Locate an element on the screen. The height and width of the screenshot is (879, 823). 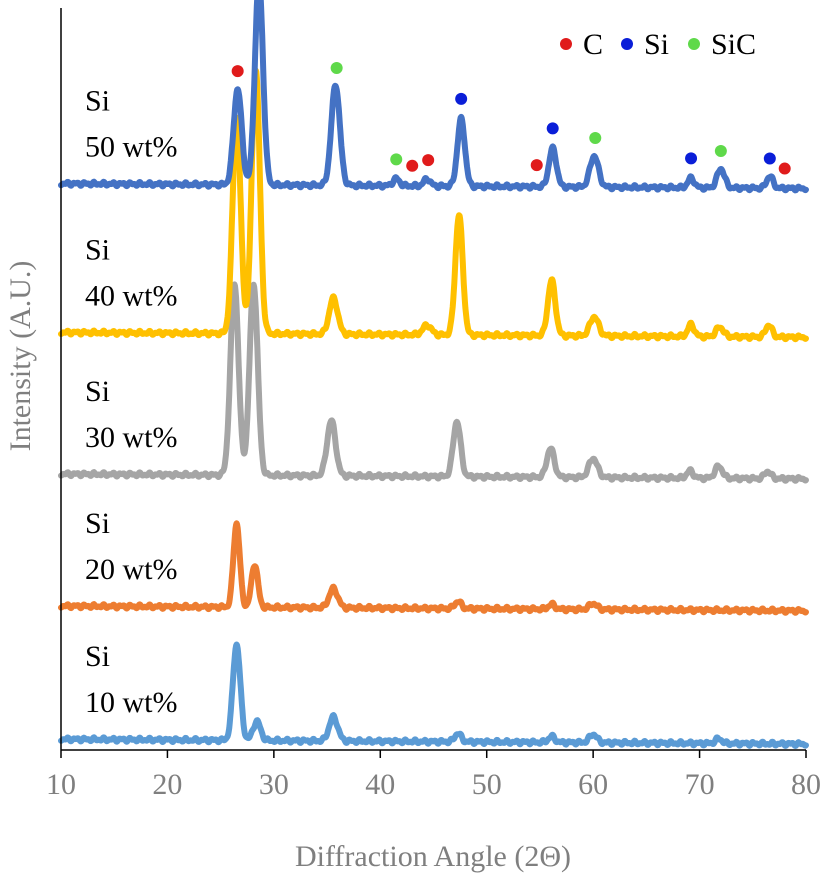
x-tick-label: 10 is located at coordinates (61, 784).